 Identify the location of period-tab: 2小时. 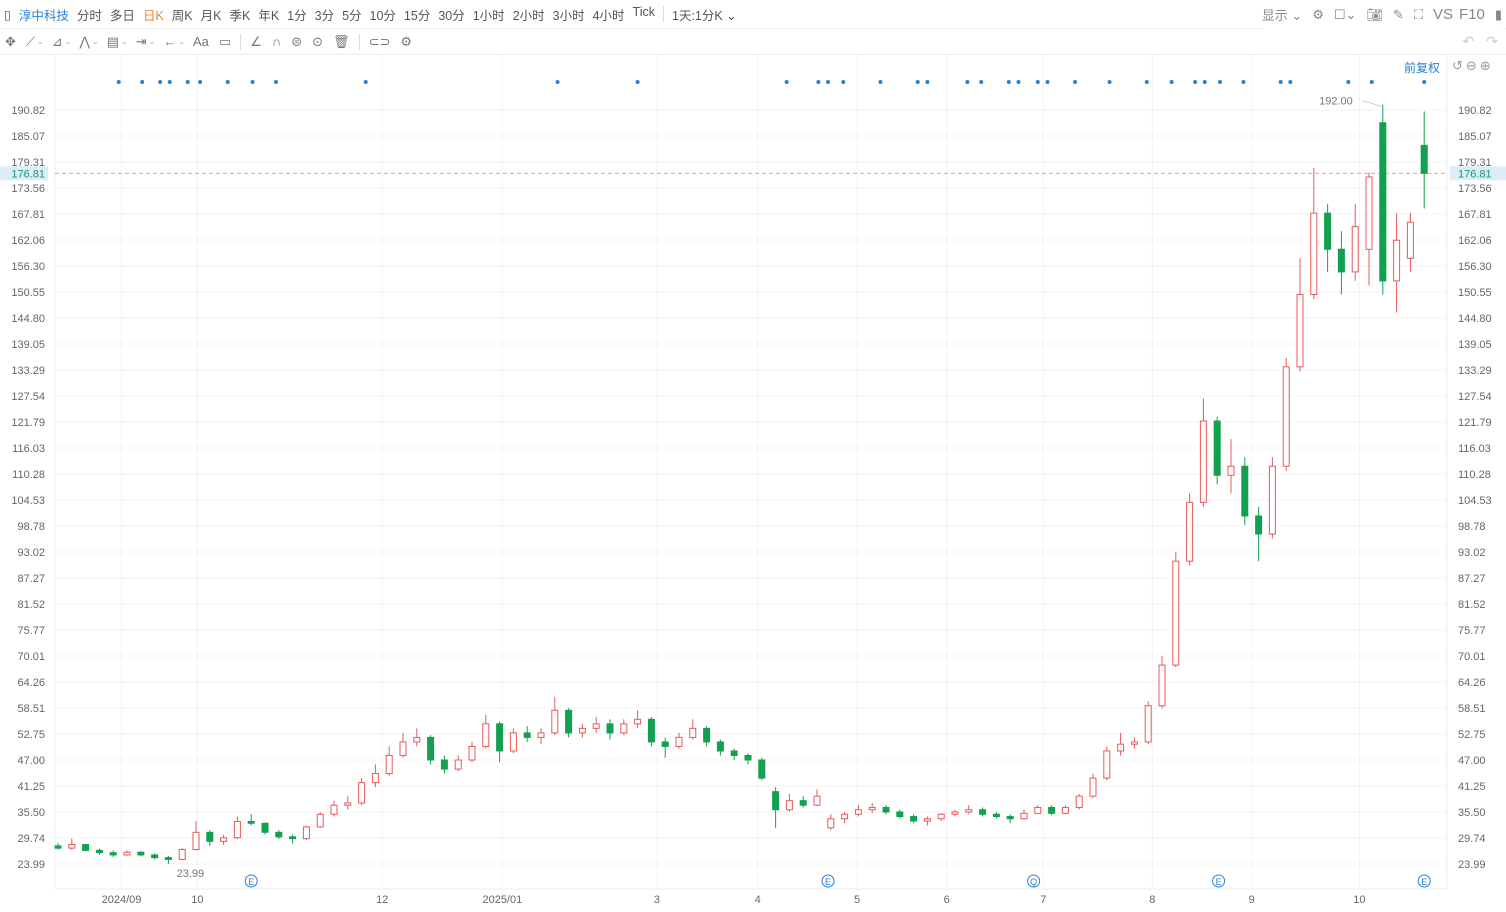
(528, 15).